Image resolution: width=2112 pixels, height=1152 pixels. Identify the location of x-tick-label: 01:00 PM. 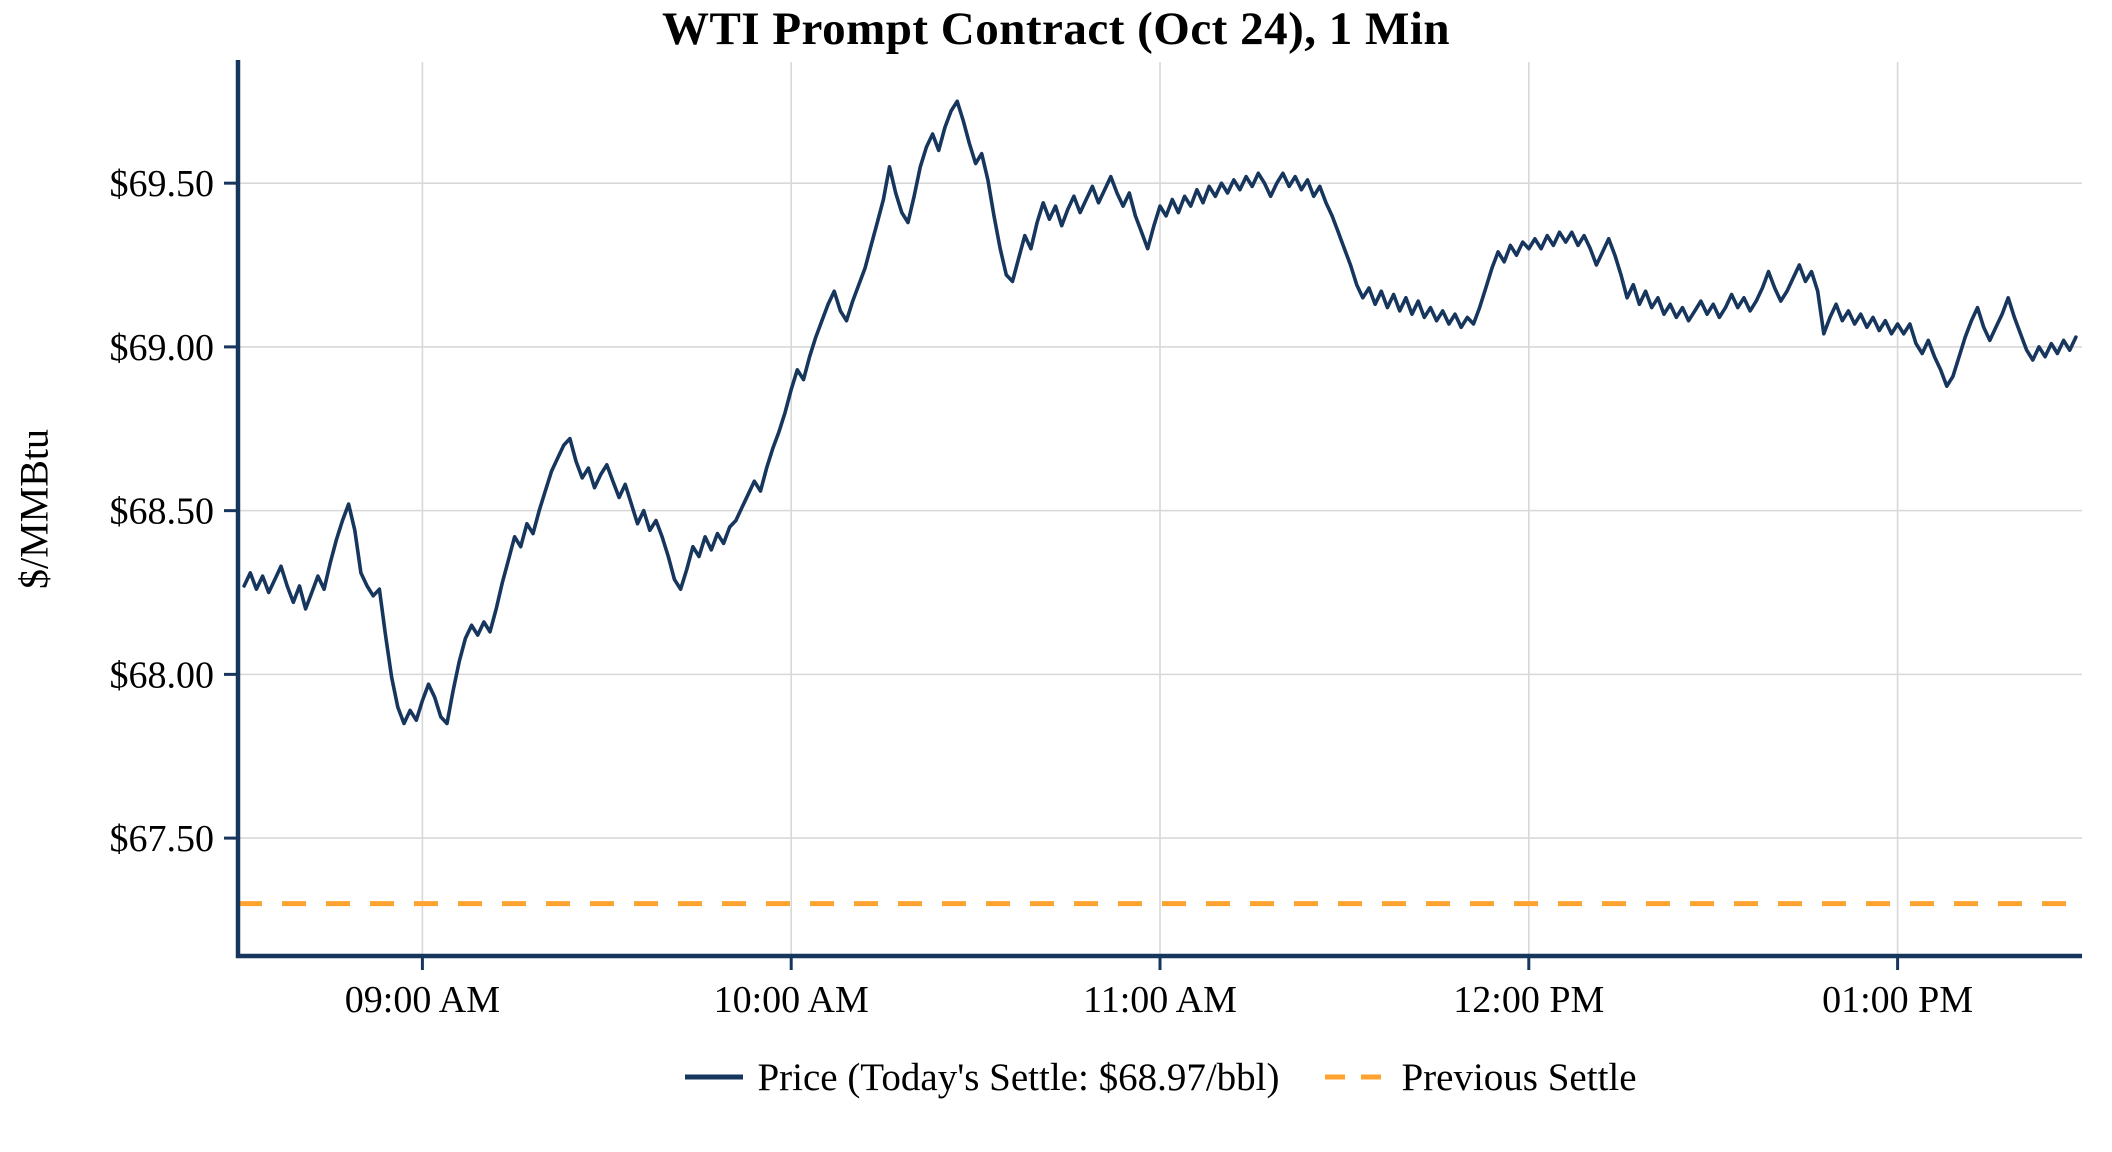
(1897, 1000).